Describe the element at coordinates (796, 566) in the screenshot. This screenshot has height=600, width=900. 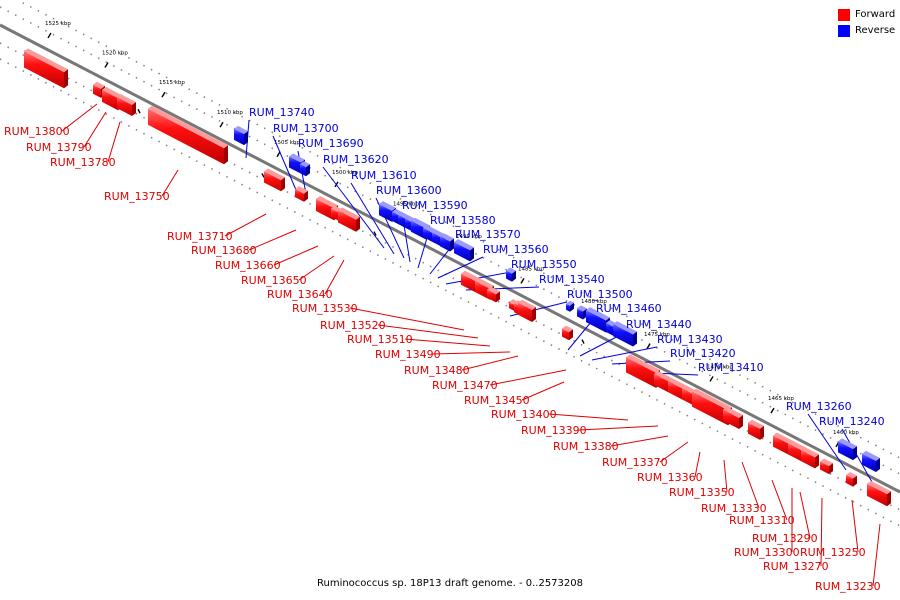
I see `gene-label: RUM_13270` at that location.